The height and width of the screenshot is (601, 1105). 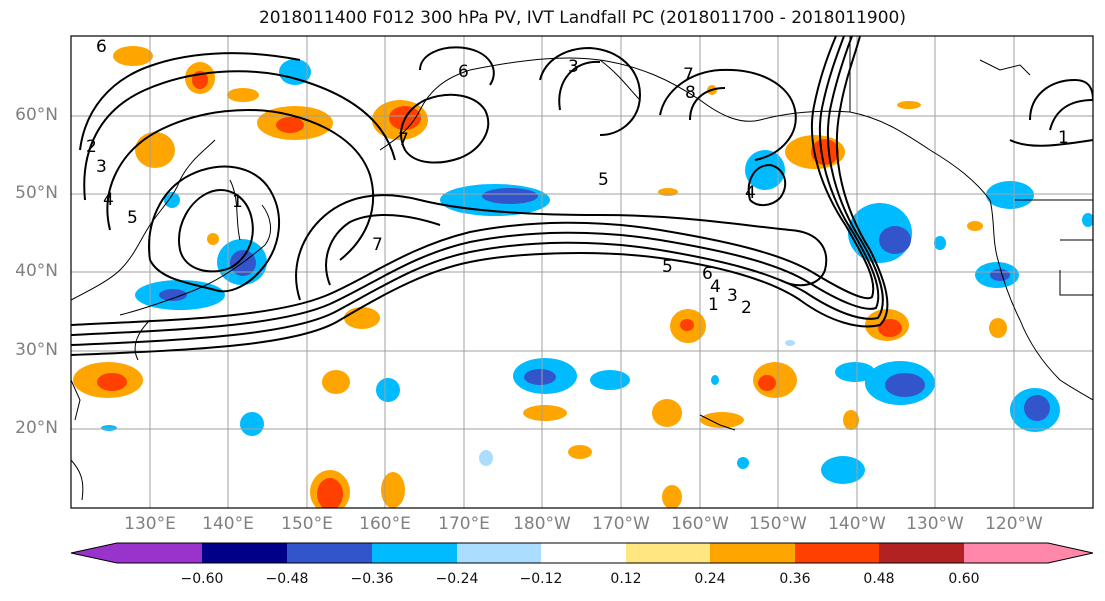 I want to click on lon-label: 130°E, so click(x=150, y=524).